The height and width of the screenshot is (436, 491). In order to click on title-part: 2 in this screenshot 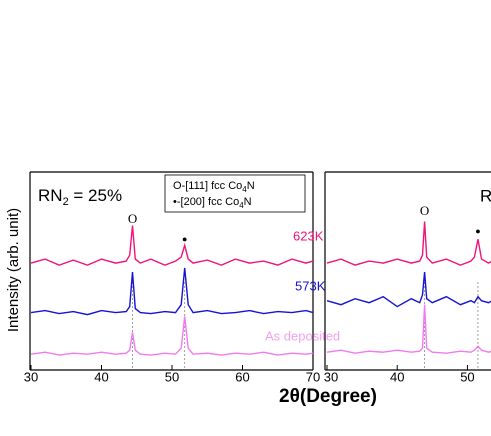, I will do `click(66, 202)`.